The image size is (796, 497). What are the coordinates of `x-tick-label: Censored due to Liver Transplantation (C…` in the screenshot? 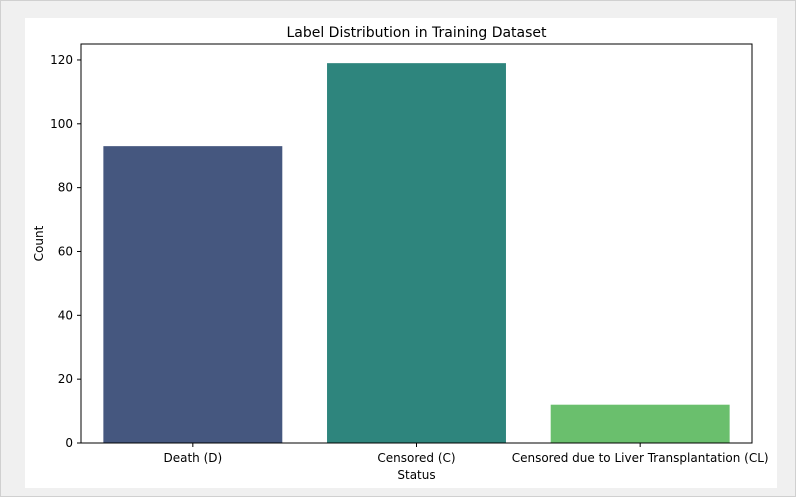 It's located at (640, 458).